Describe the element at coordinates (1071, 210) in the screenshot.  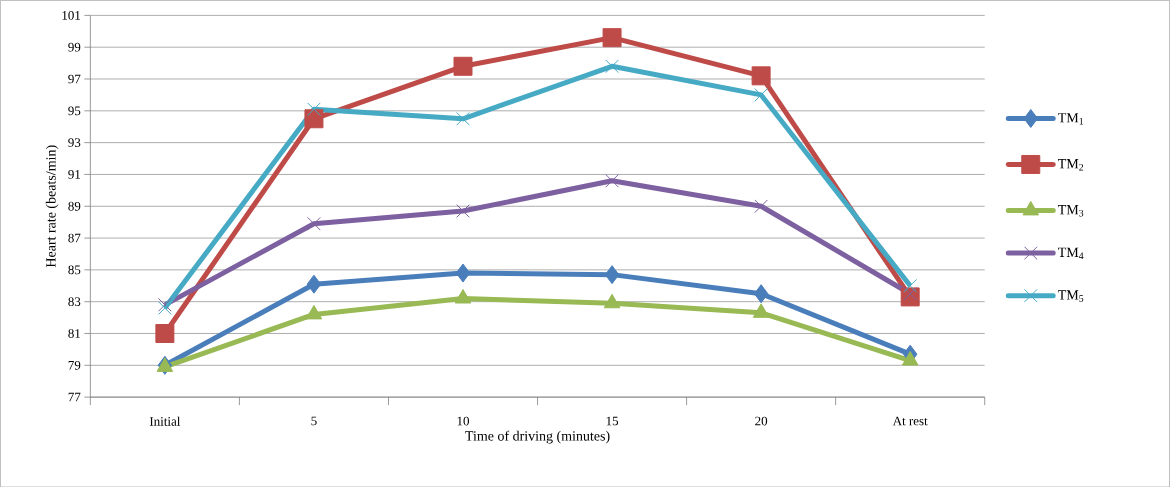
I see `legend-label: TM$_{3}$` at that location.